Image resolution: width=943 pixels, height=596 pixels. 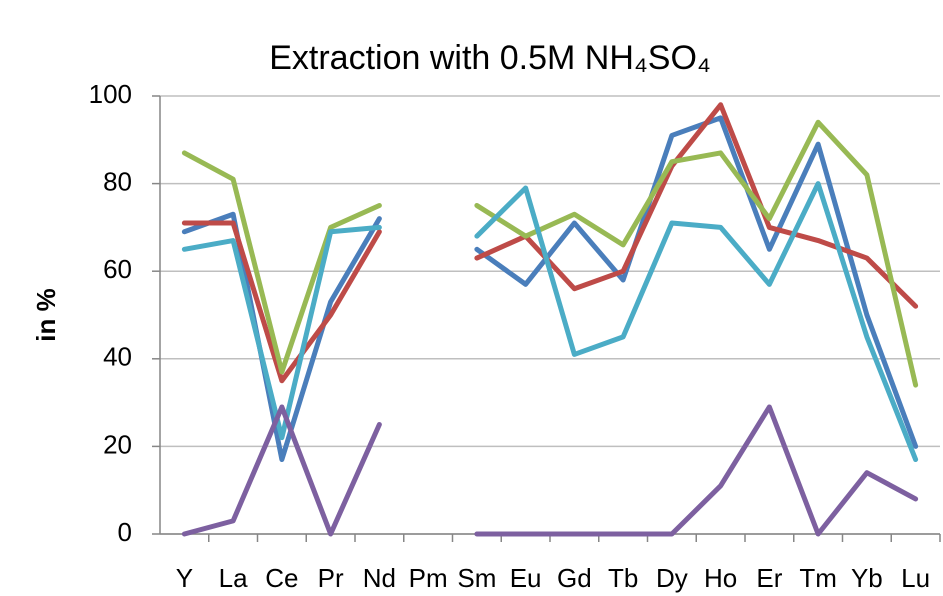 I want to click on y-tick-label: 100, so click(x=110, y=94).